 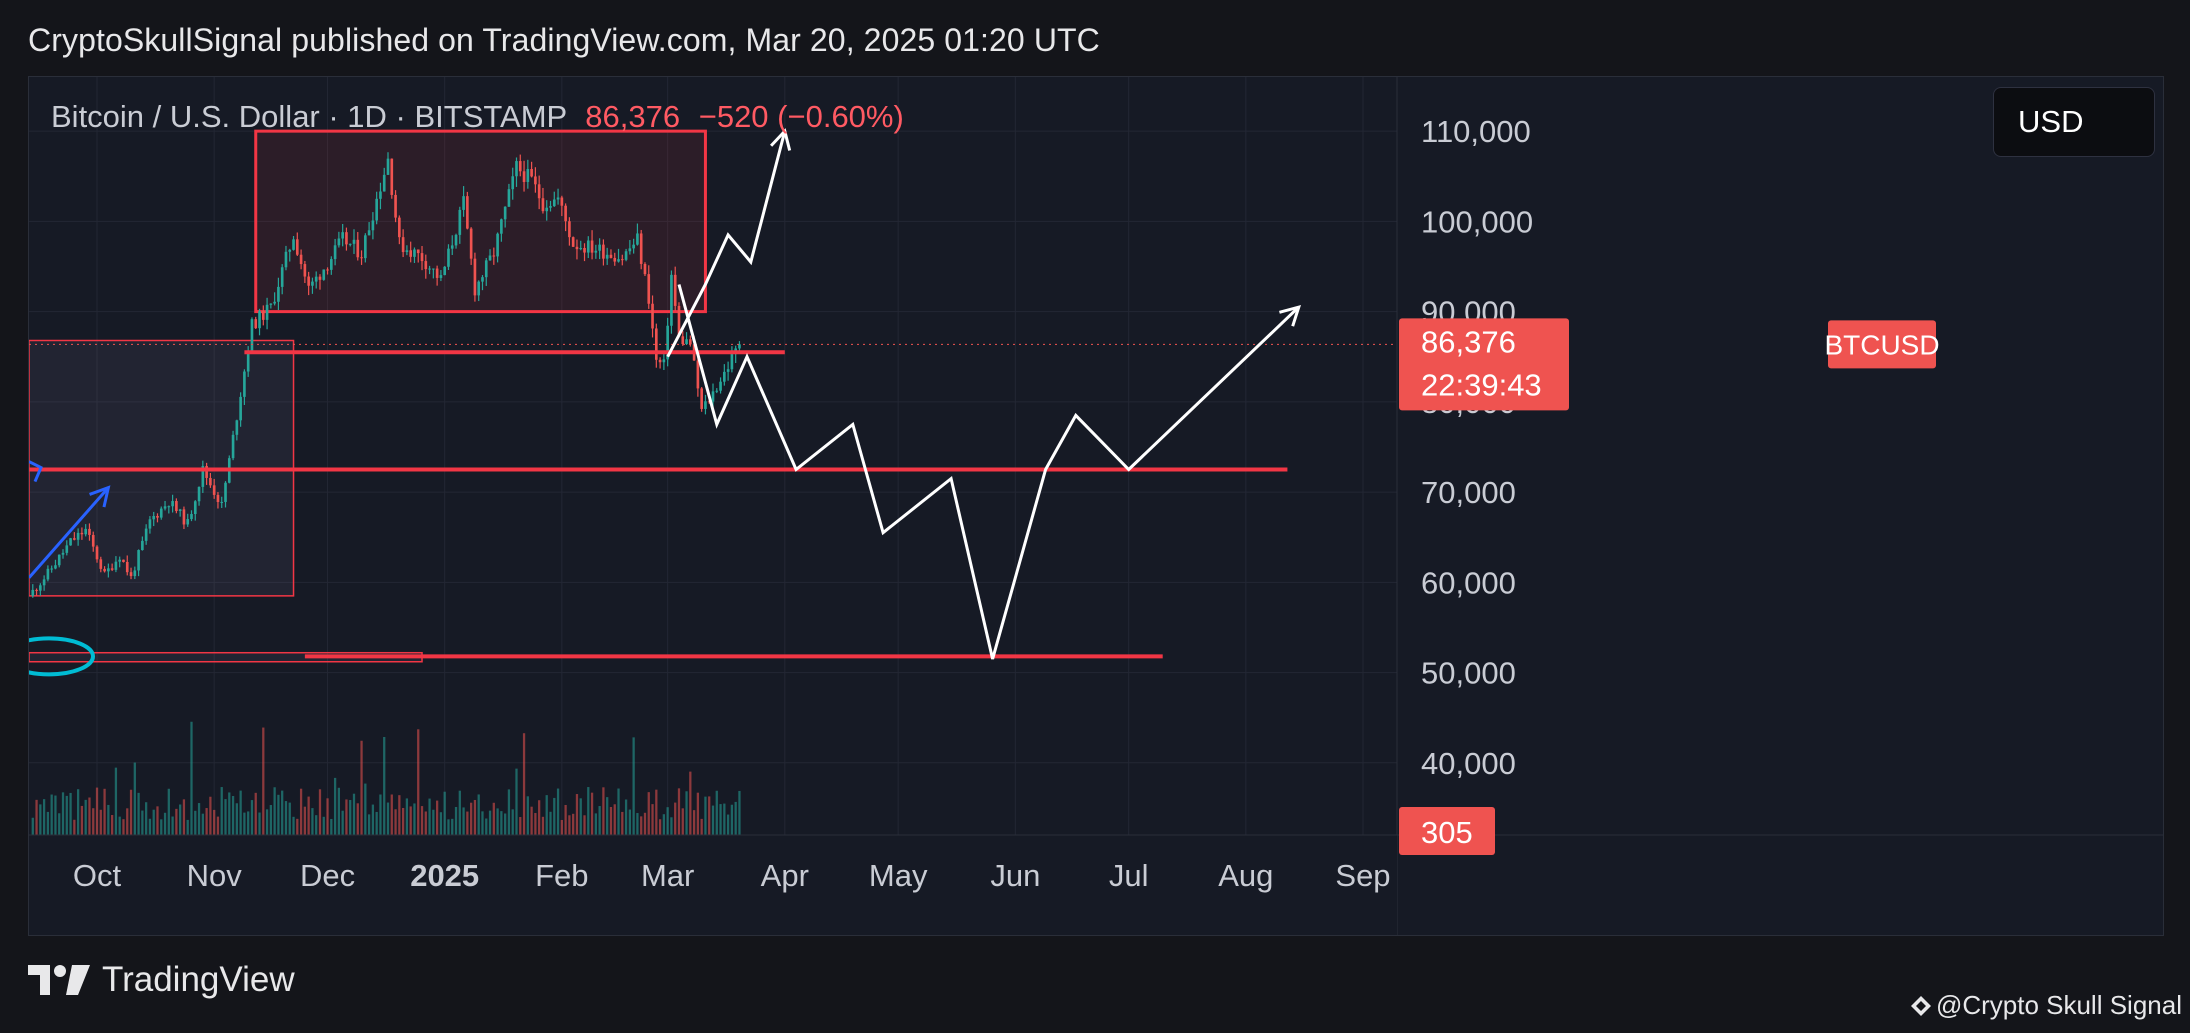 What do you see at coordinates (1447, 831) in the screenshot?
I see `volume-label-bg` at bounding box center [1447, 831].